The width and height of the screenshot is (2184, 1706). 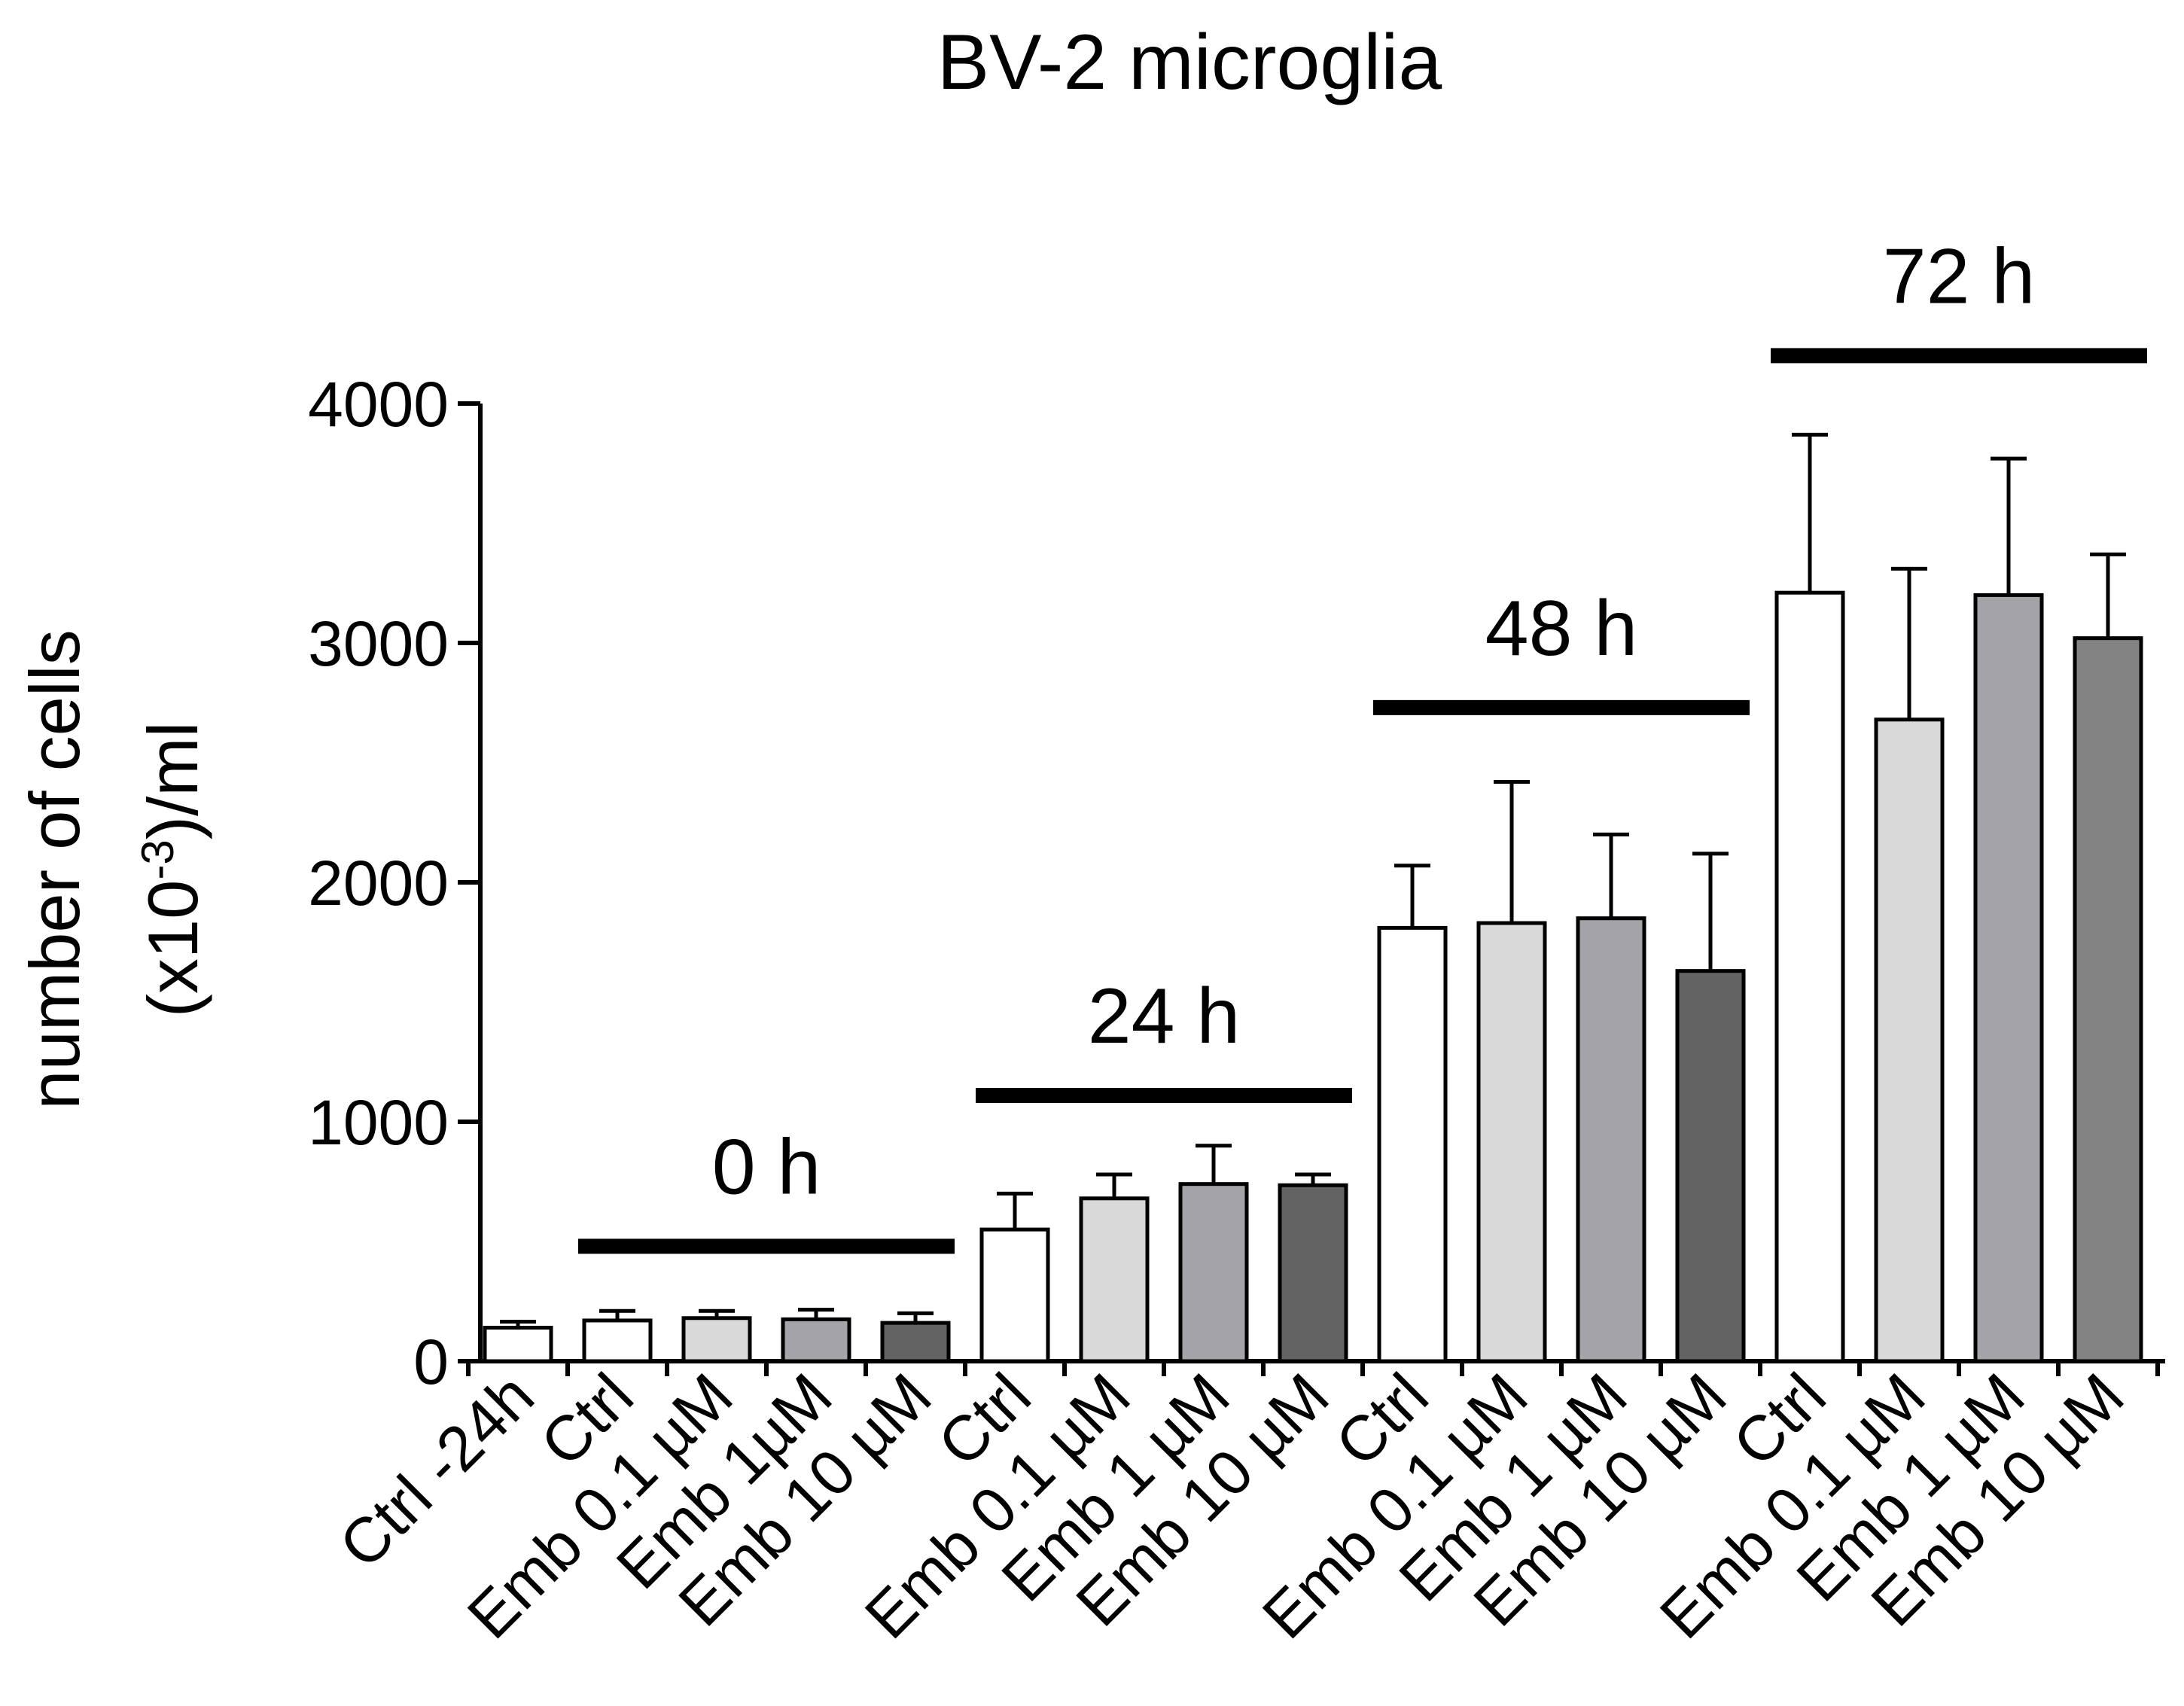 What do you see at coordinates (158, 859) in the screenshot?
I see `y-axis-label-superscript: -3` at bounding box center [158, 859].